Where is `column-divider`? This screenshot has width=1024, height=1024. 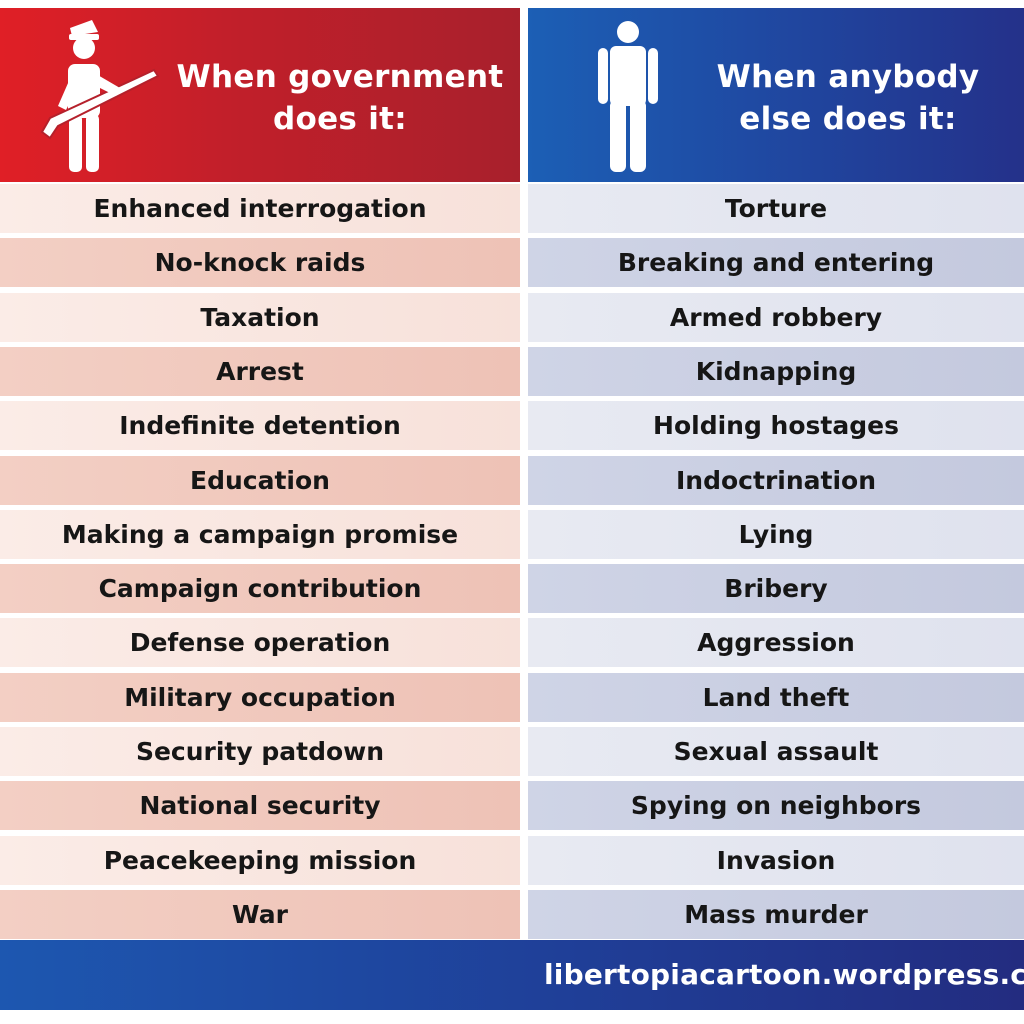
column-divider is located at coordinates (524, 471).